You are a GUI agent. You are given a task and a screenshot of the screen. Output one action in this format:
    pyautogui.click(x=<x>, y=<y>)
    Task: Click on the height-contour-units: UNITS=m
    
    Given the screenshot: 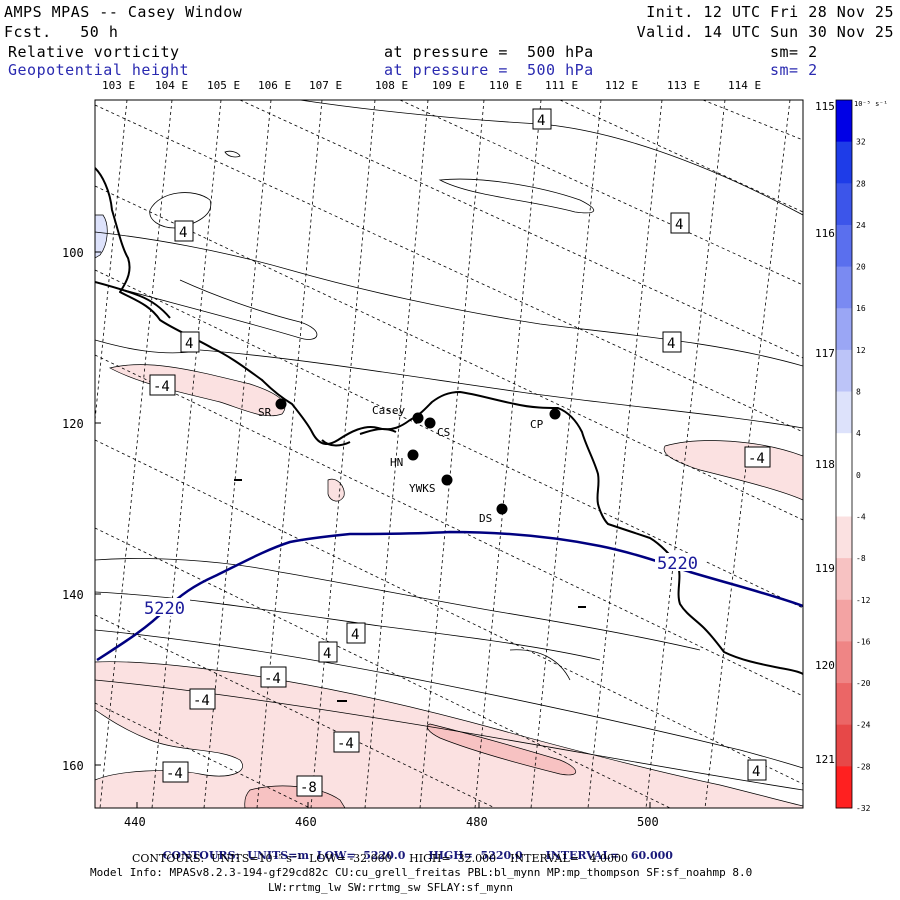 What is the action you would take?
    pyautogui.click(x=278, y=855)
    